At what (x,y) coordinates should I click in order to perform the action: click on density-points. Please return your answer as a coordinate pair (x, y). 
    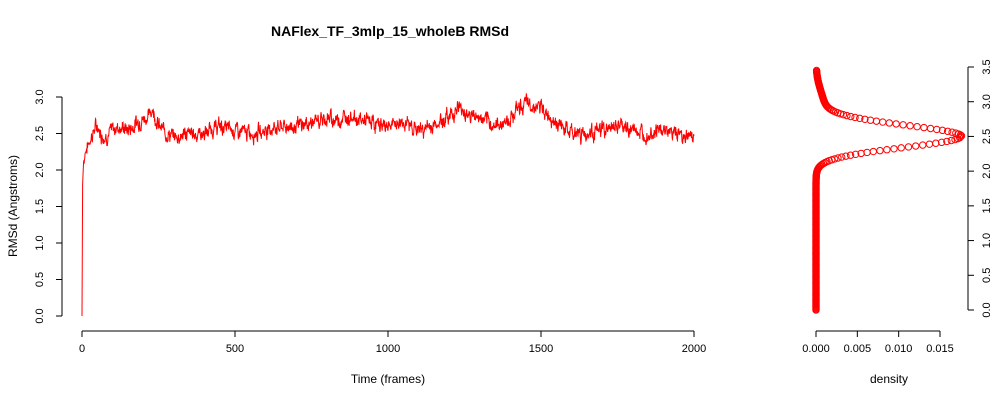
    Looking at the image, I should click on (889, 190).